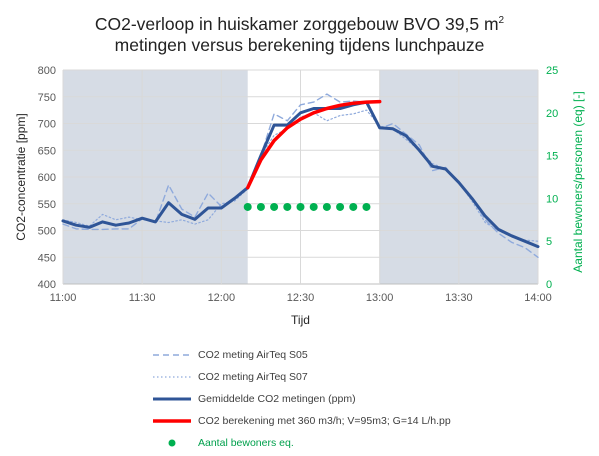 This screenshot has height=456, width=599. What do you see at coordinates (47, 258) in the screenshot?
I see `y-tick-label: 450` at bounding box center [47, 258].